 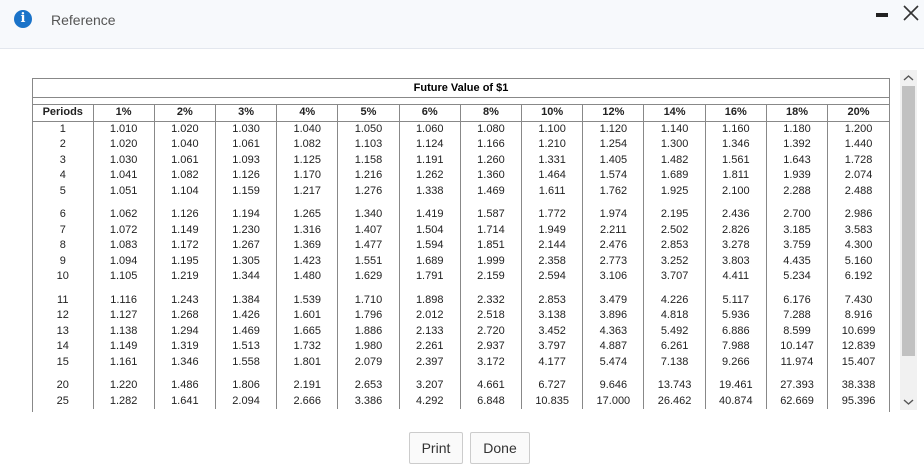 What do you see at coordinates (62, 400) in the screenshot?
I see `period-cell: 25` at bounding box center [62, 400].